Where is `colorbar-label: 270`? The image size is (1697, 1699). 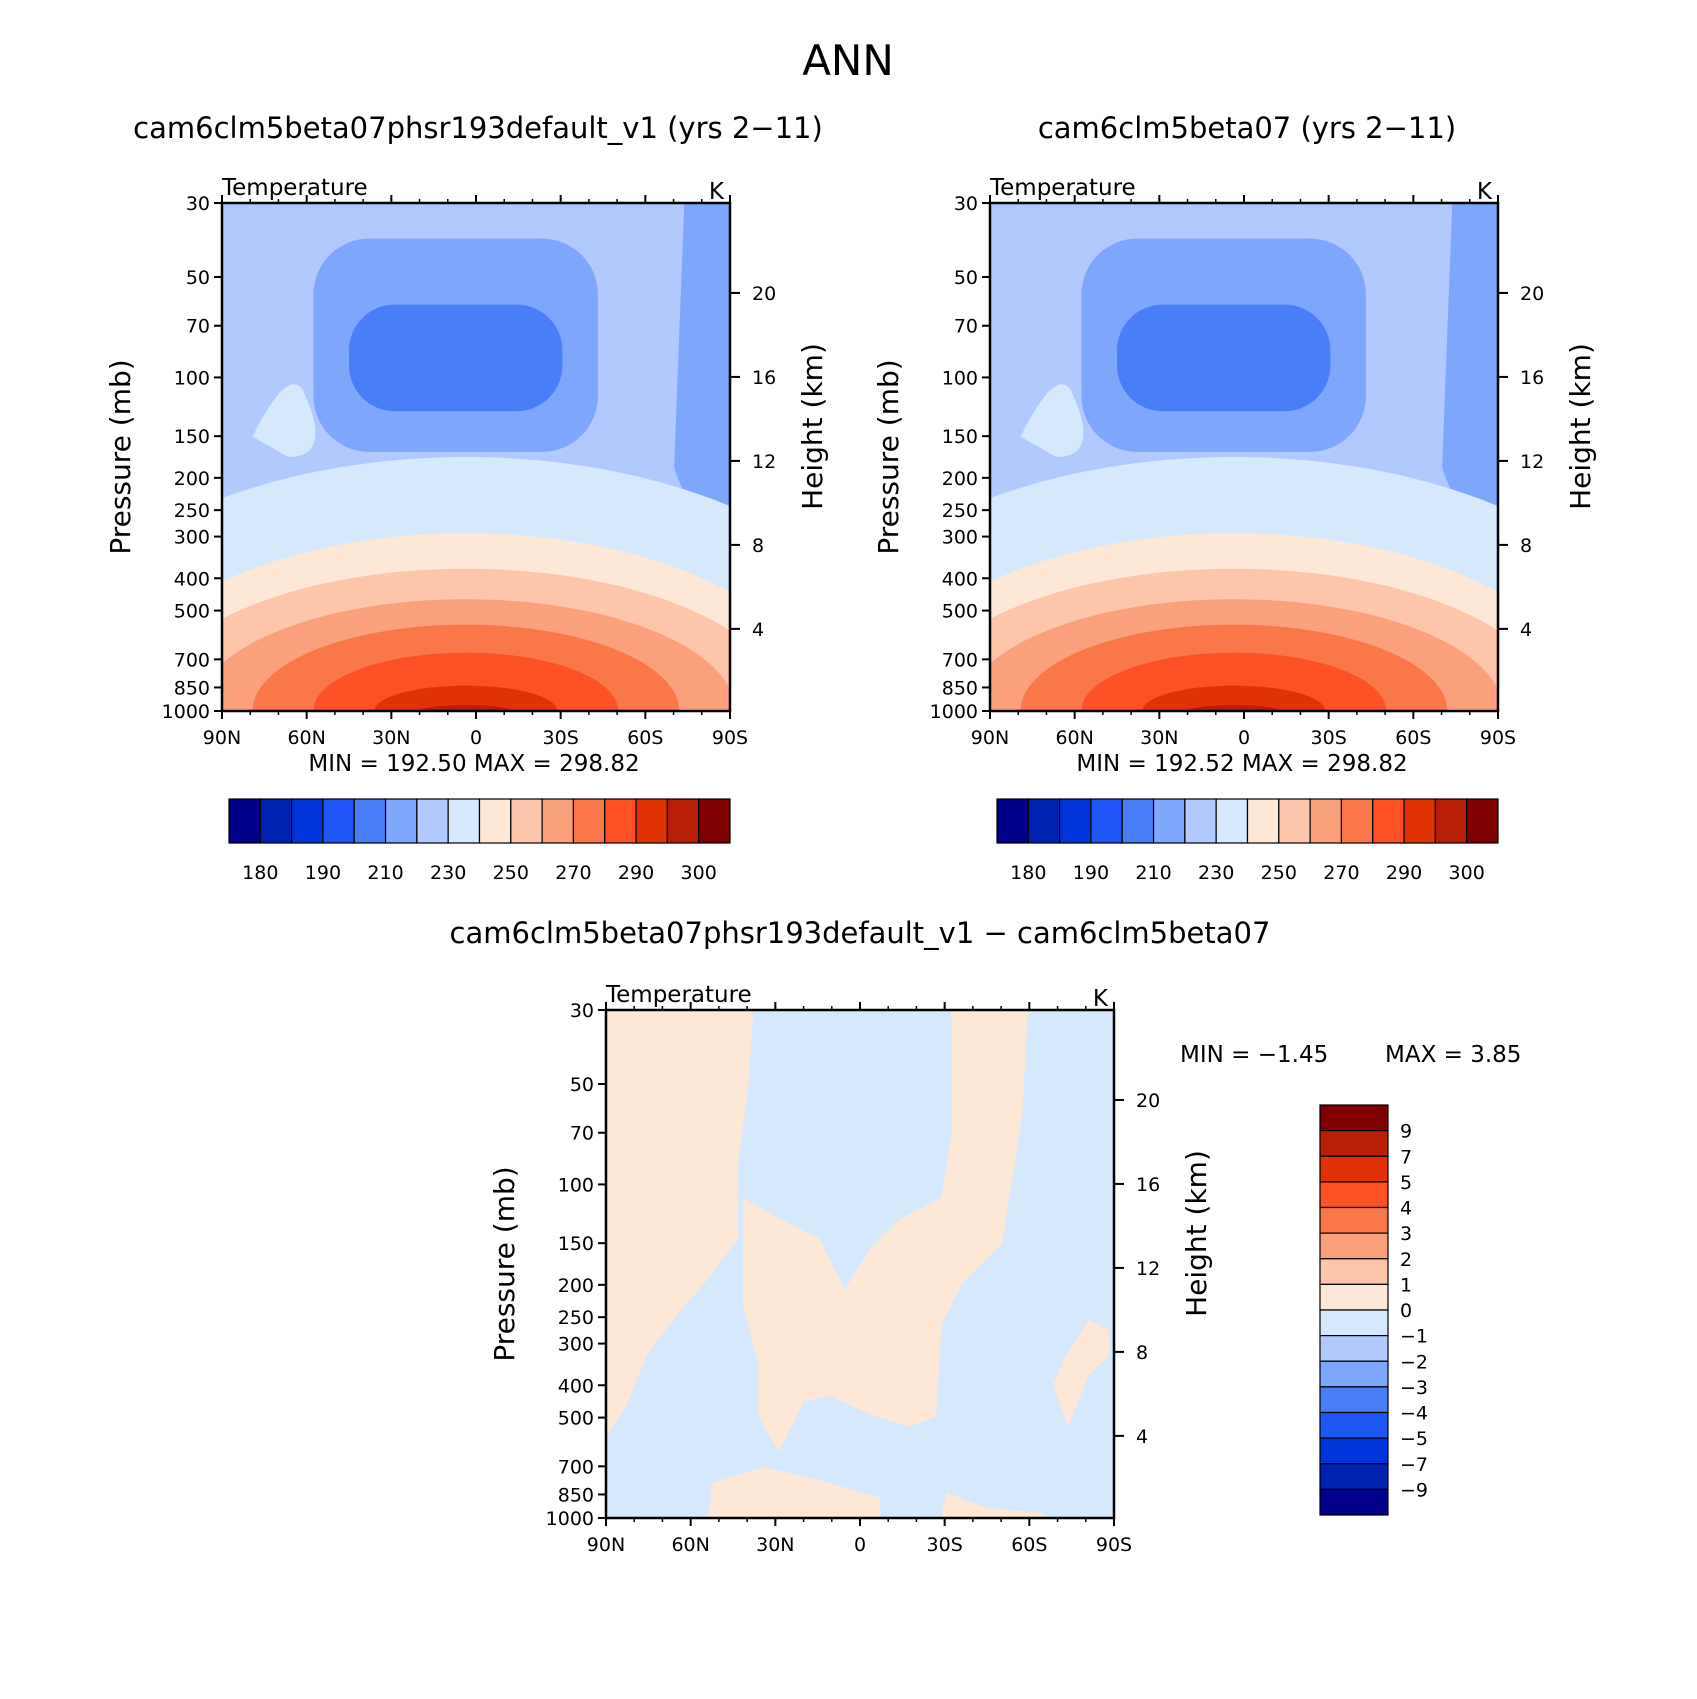 colorbar-label: 270 is located at coordinates (1341, 873).